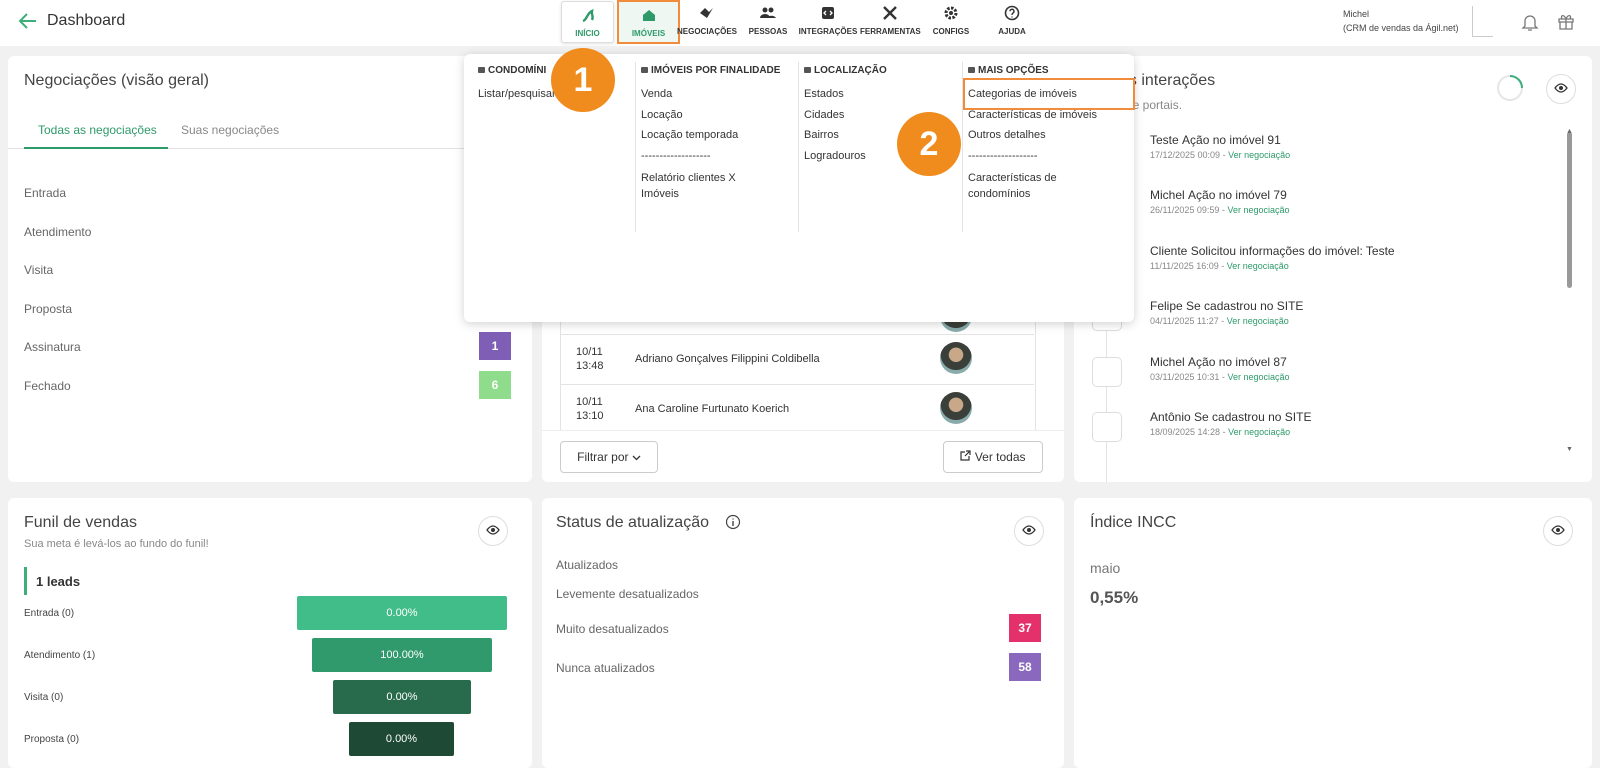  Describe the element at coordinates (587, 565) in the screenshot. I see `status-label: Atualizados` at that location.